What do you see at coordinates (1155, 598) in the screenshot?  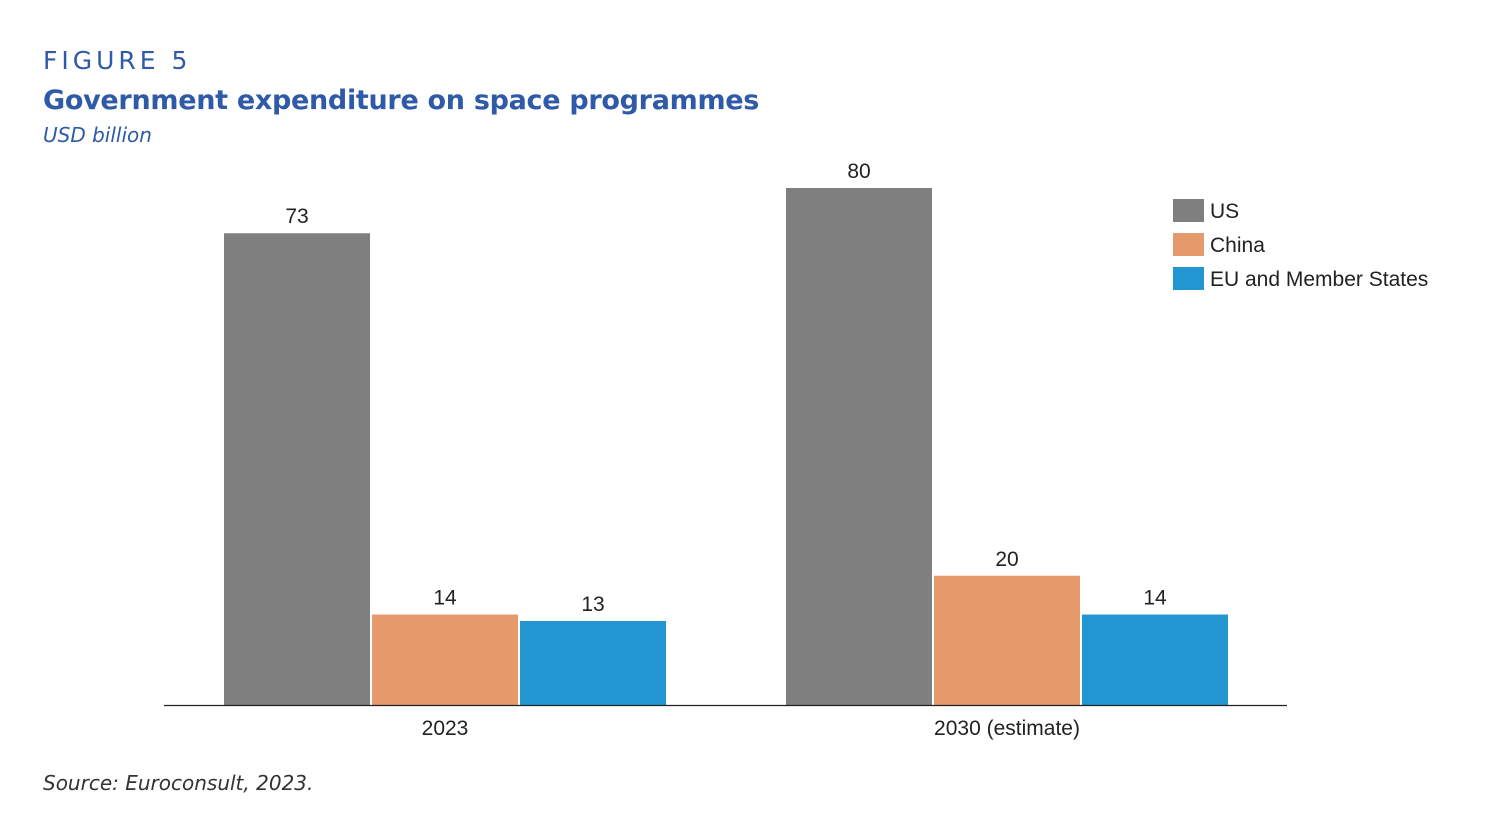 I see `data-label-eu-and-member-states-2030-estimate: 14` at bounding box center [1155, 598].